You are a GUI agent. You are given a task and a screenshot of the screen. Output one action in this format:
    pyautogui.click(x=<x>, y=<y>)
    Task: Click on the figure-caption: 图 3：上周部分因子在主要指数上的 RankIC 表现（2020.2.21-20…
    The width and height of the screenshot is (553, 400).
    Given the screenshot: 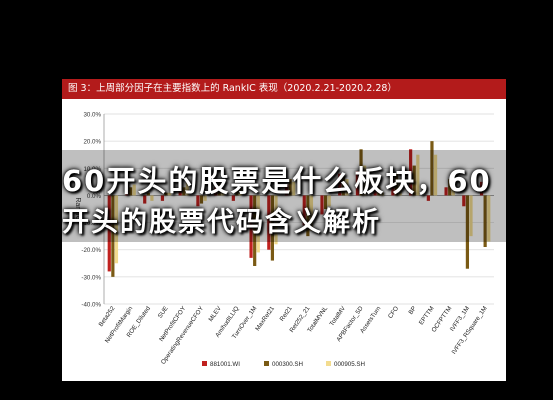 What is the action you would take?
    pyautogui.click(x=284, y=89)
    